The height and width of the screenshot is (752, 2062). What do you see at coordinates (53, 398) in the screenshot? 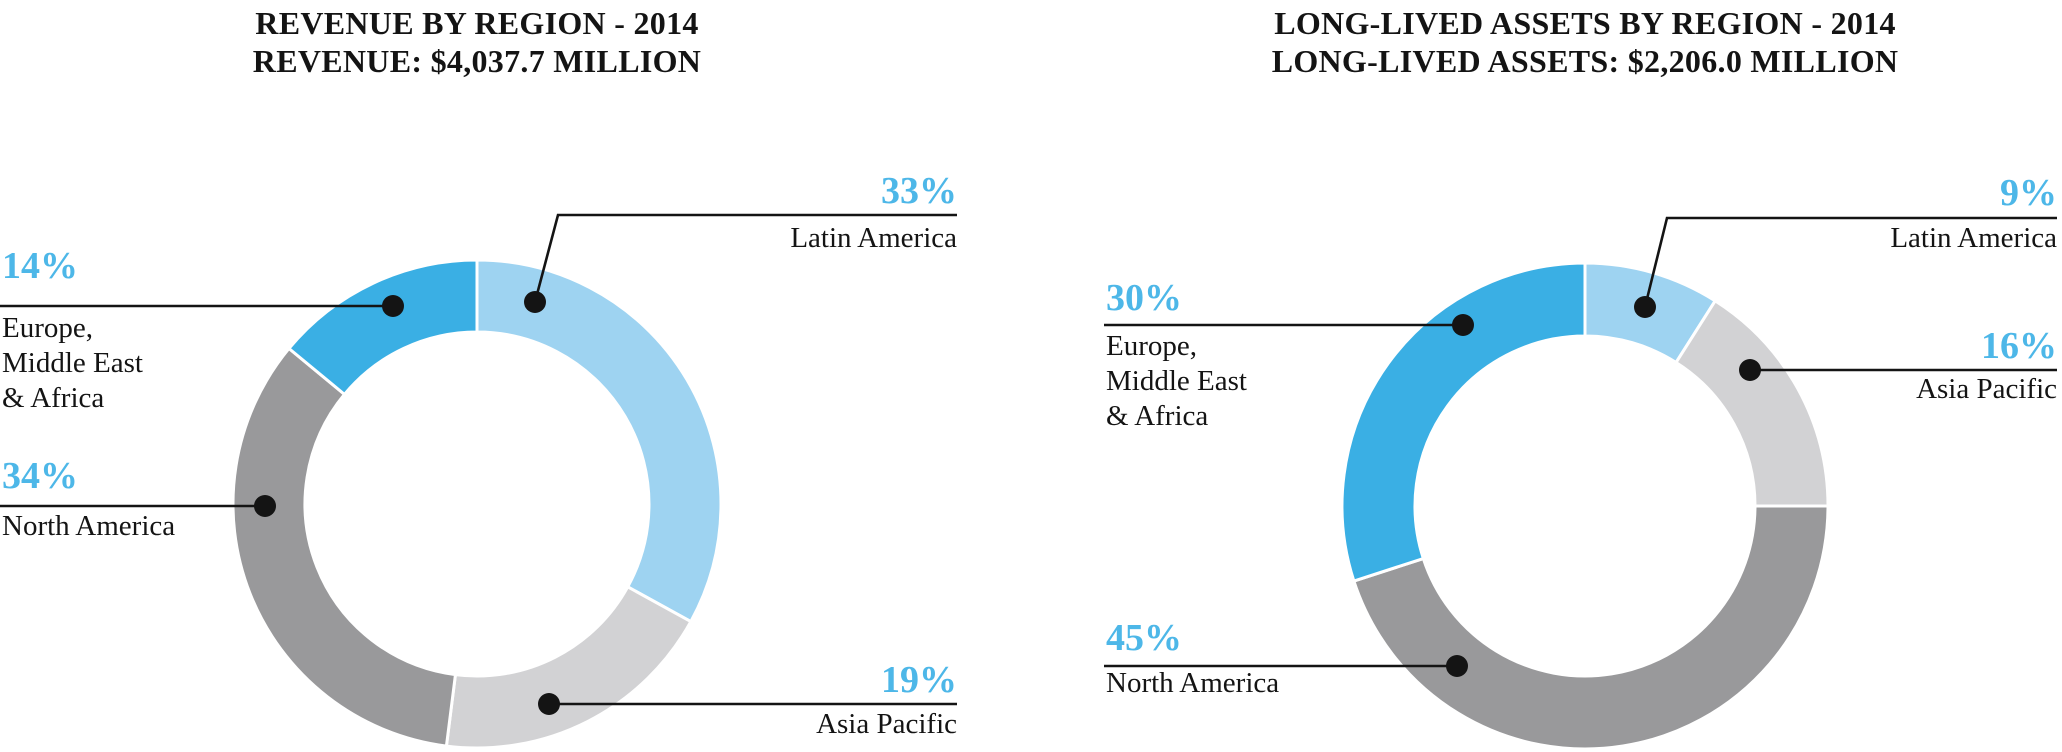
I see `revenue-emea-label-line3: & Africa` at bounding box center [53, 398].